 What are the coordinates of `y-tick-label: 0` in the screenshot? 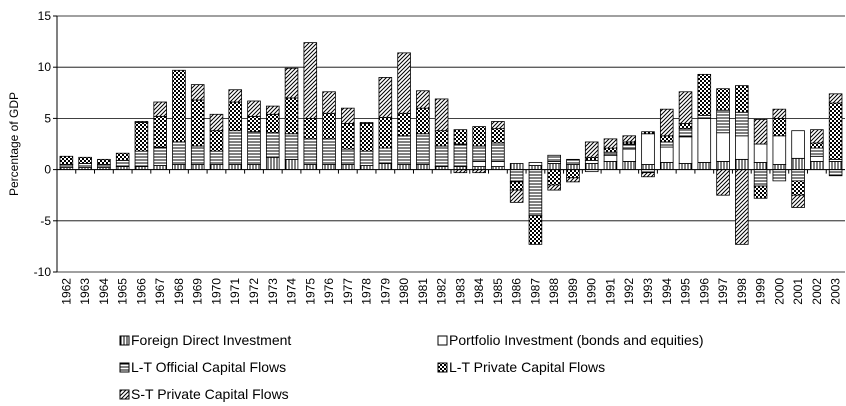 It's located at (47, 170).